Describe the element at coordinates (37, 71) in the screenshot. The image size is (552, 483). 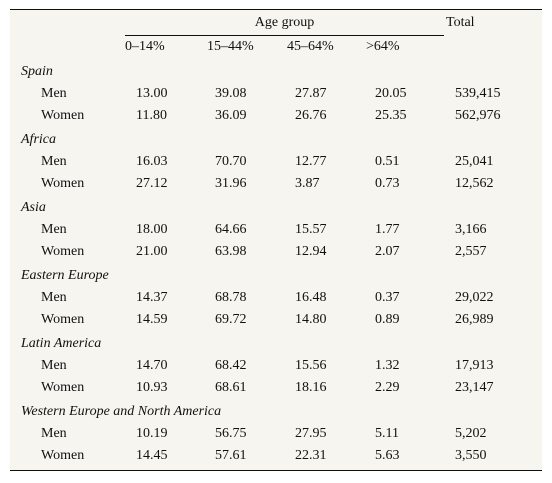
I see `section-label: Spain` at that location.